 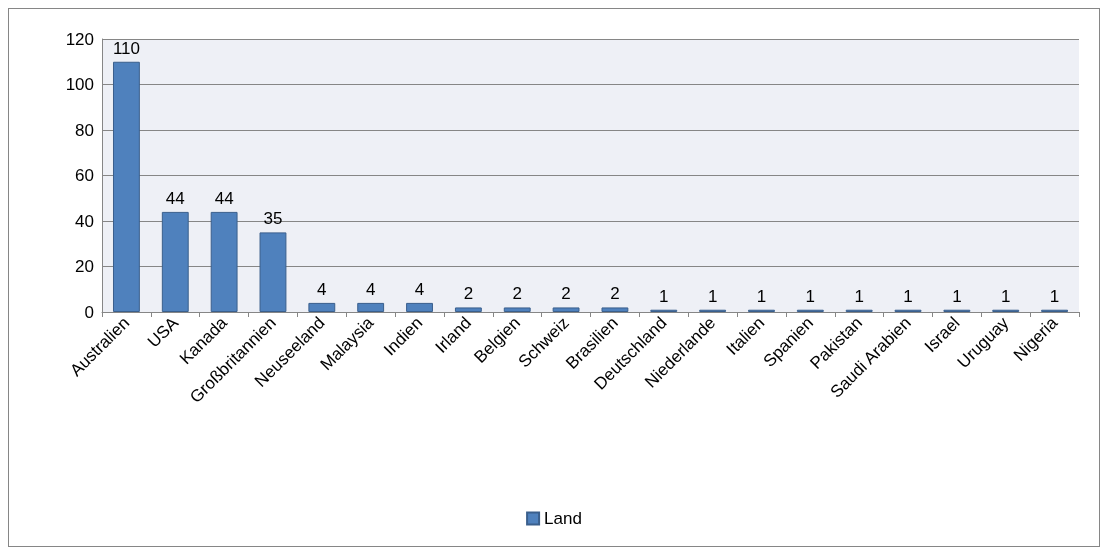 I want to click on y-tick-label: 100, so click(x=79, y=84).